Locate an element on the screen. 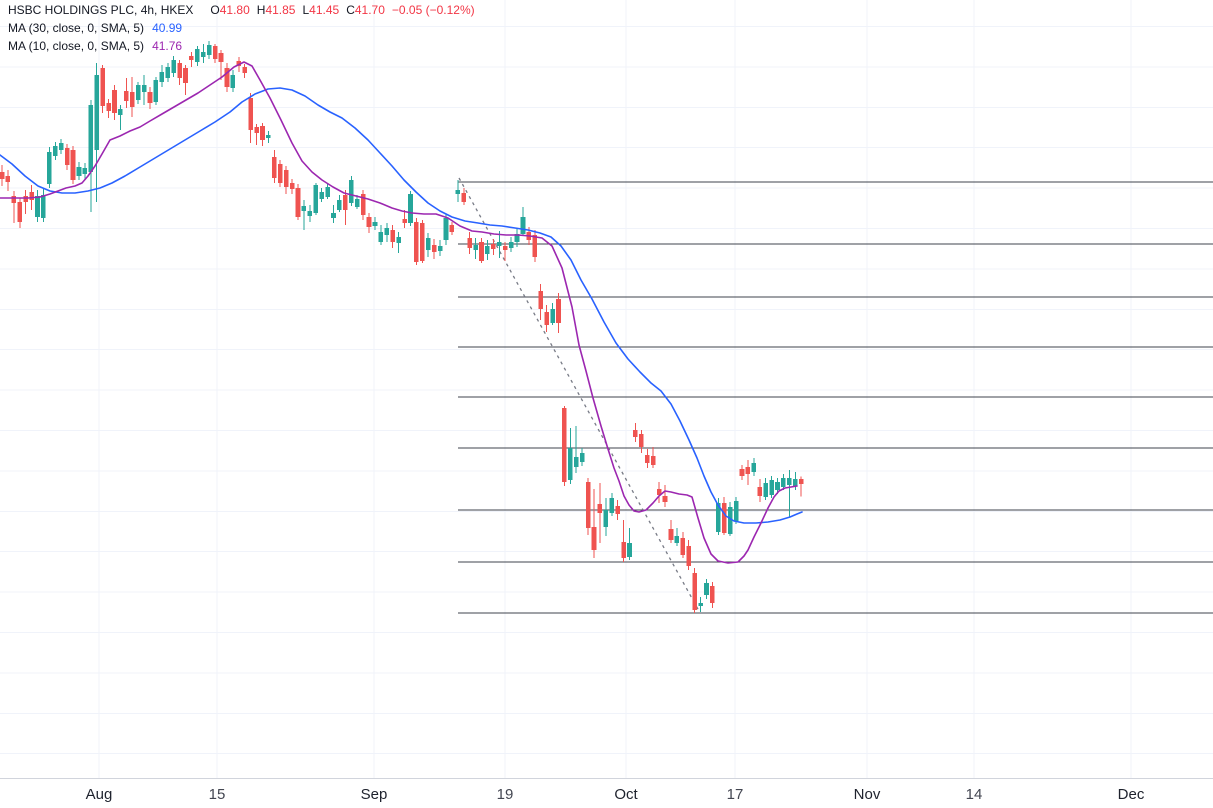  time-axis-label: Nov is located at coordinates (867, 794).